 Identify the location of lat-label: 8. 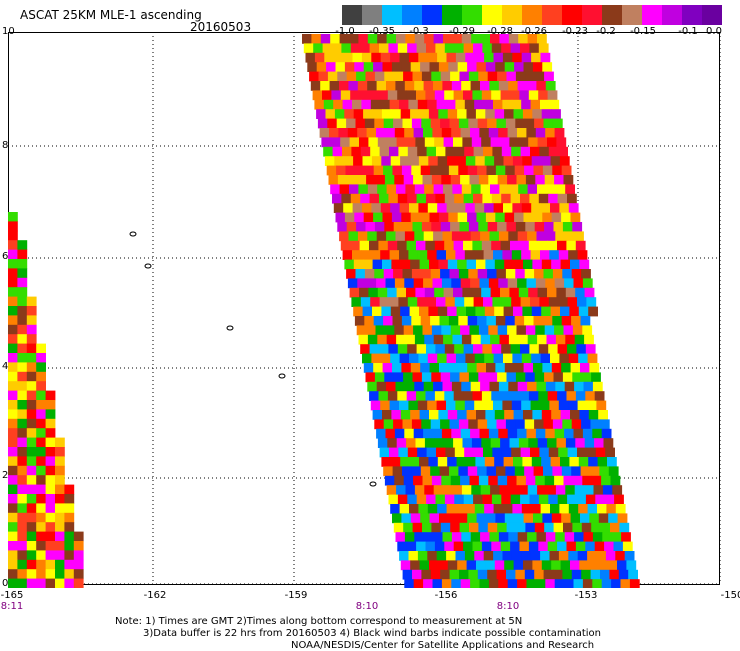
(5, 145).